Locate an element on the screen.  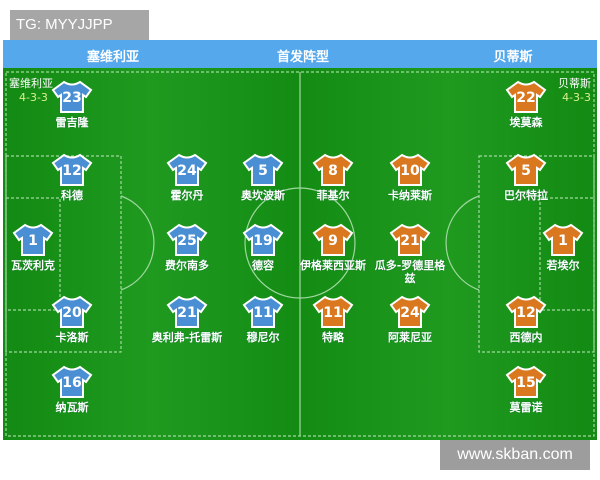
watermark-bottom: www.skban.com is located at coordinates (515, 455).